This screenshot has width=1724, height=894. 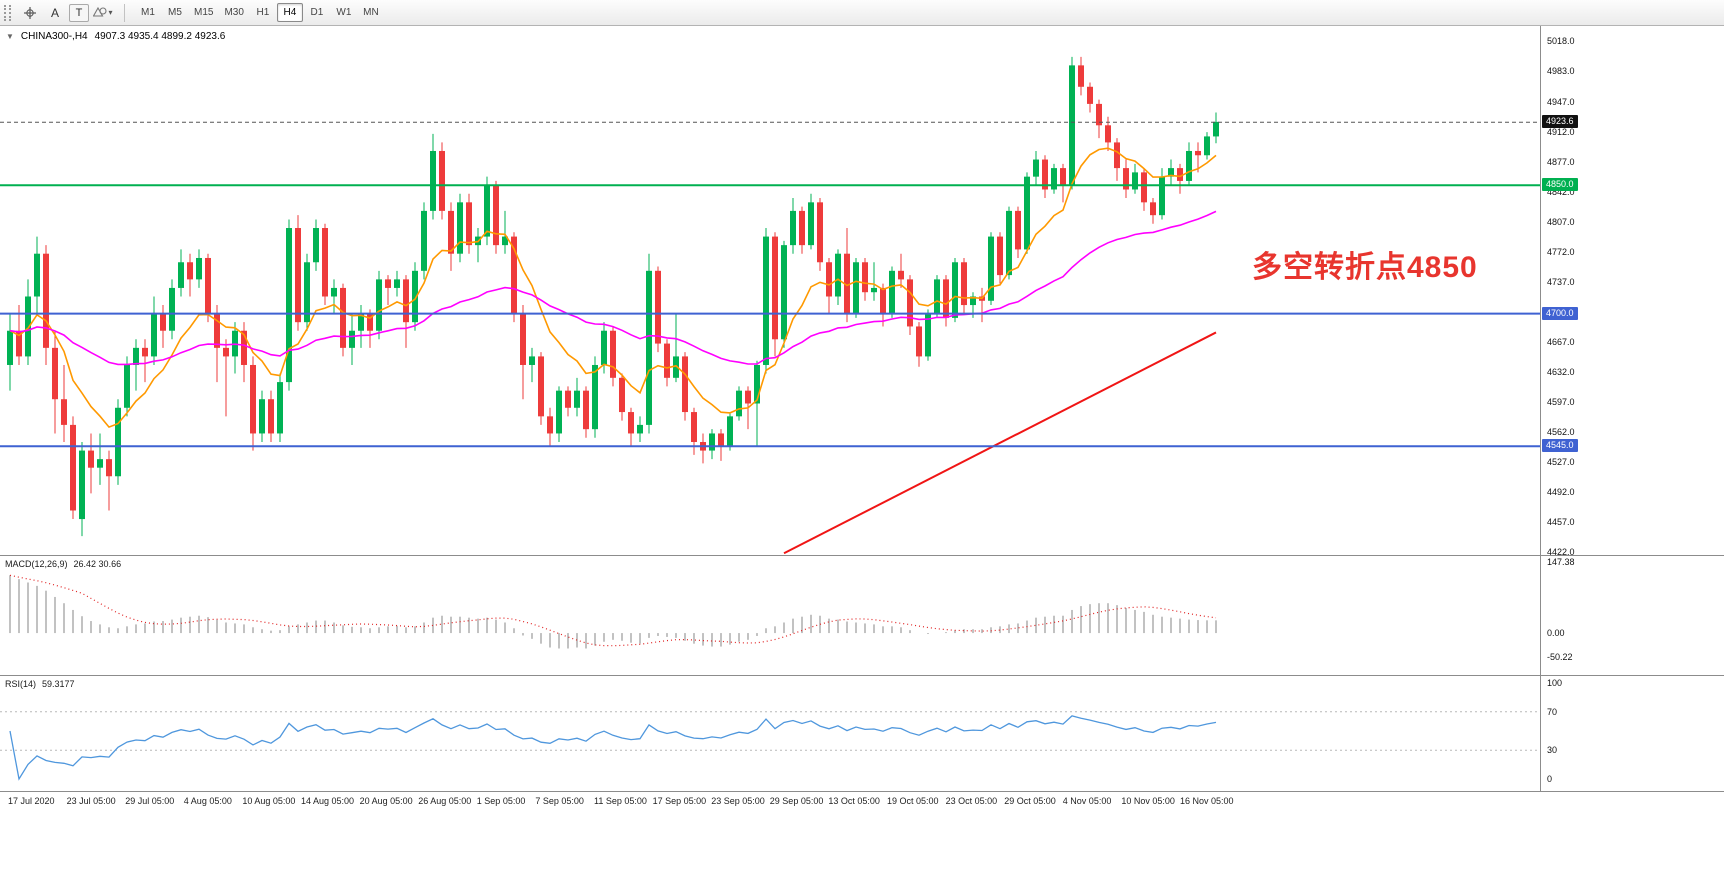 What do you see at coordinates (1632, 615) in the screenshot?
I see `macd-axis: 147.38 0.00 -50.22` at bounding box center [1632, 615].